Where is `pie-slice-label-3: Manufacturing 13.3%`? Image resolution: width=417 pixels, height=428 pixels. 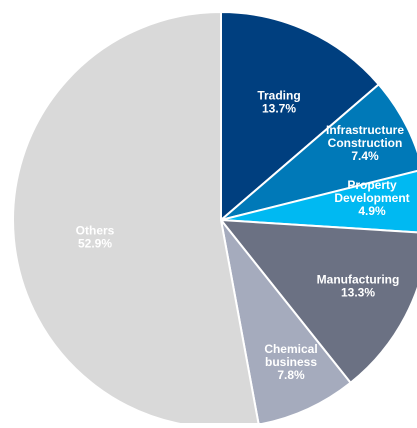
pie-slice-label-3: Manufacturing 13.3% is located at coordinates (358, 286).